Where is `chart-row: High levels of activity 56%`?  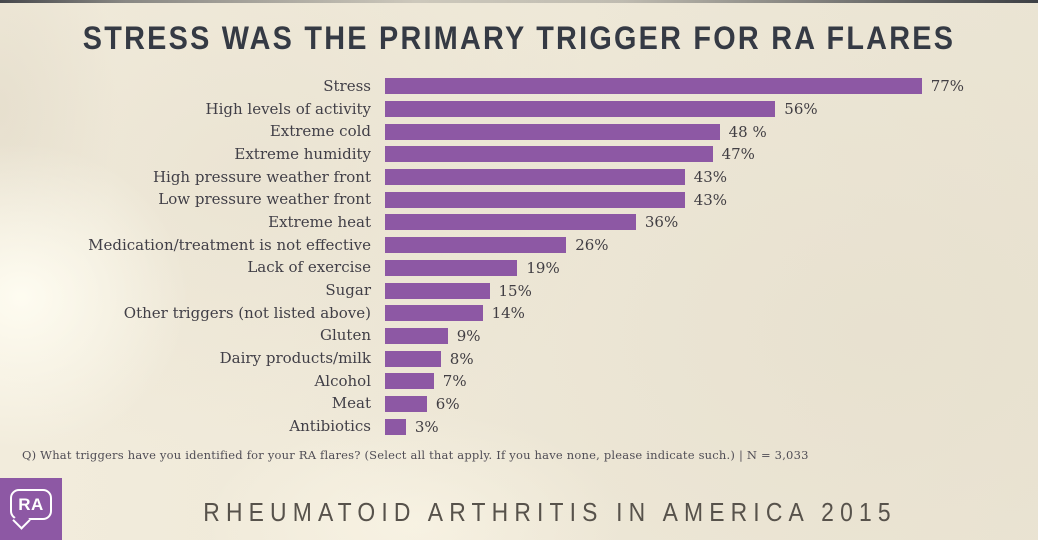 chart-row: High levels of activity 56% is located at coordinates (510, 109).